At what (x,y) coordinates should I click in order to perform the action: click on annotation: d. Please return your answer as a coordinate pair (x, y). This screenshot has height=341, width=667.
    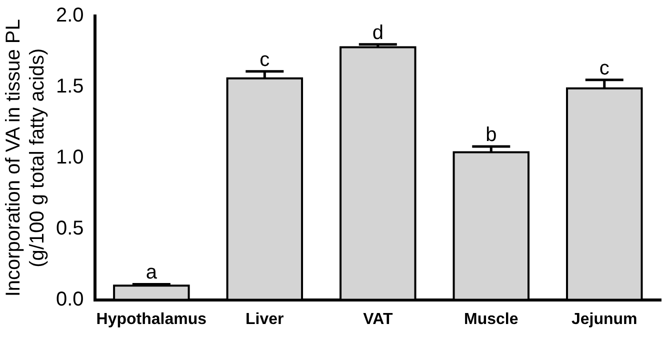
    Looking at the image, I should click on (378, 33).